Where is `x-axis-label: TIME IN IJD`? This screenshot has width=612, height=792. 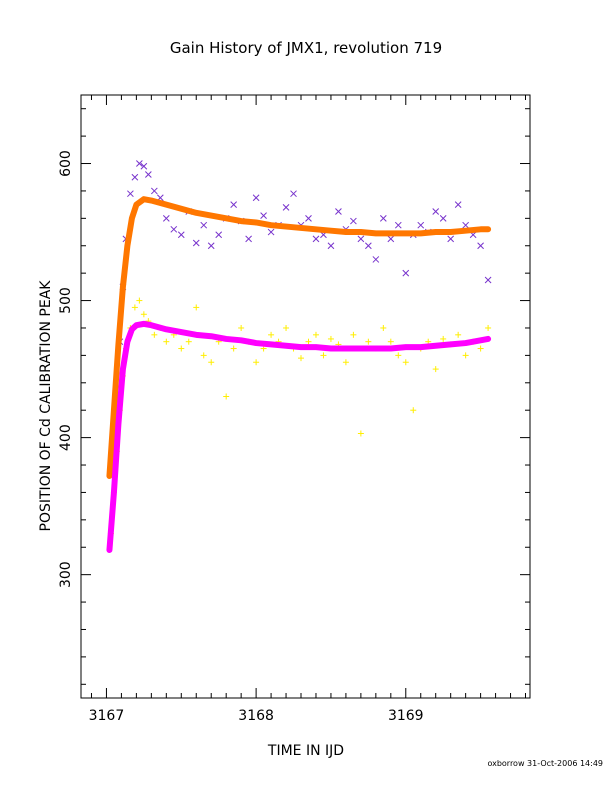 x-axis-label: TIME IN IJD is located at coordinates (305, 751).